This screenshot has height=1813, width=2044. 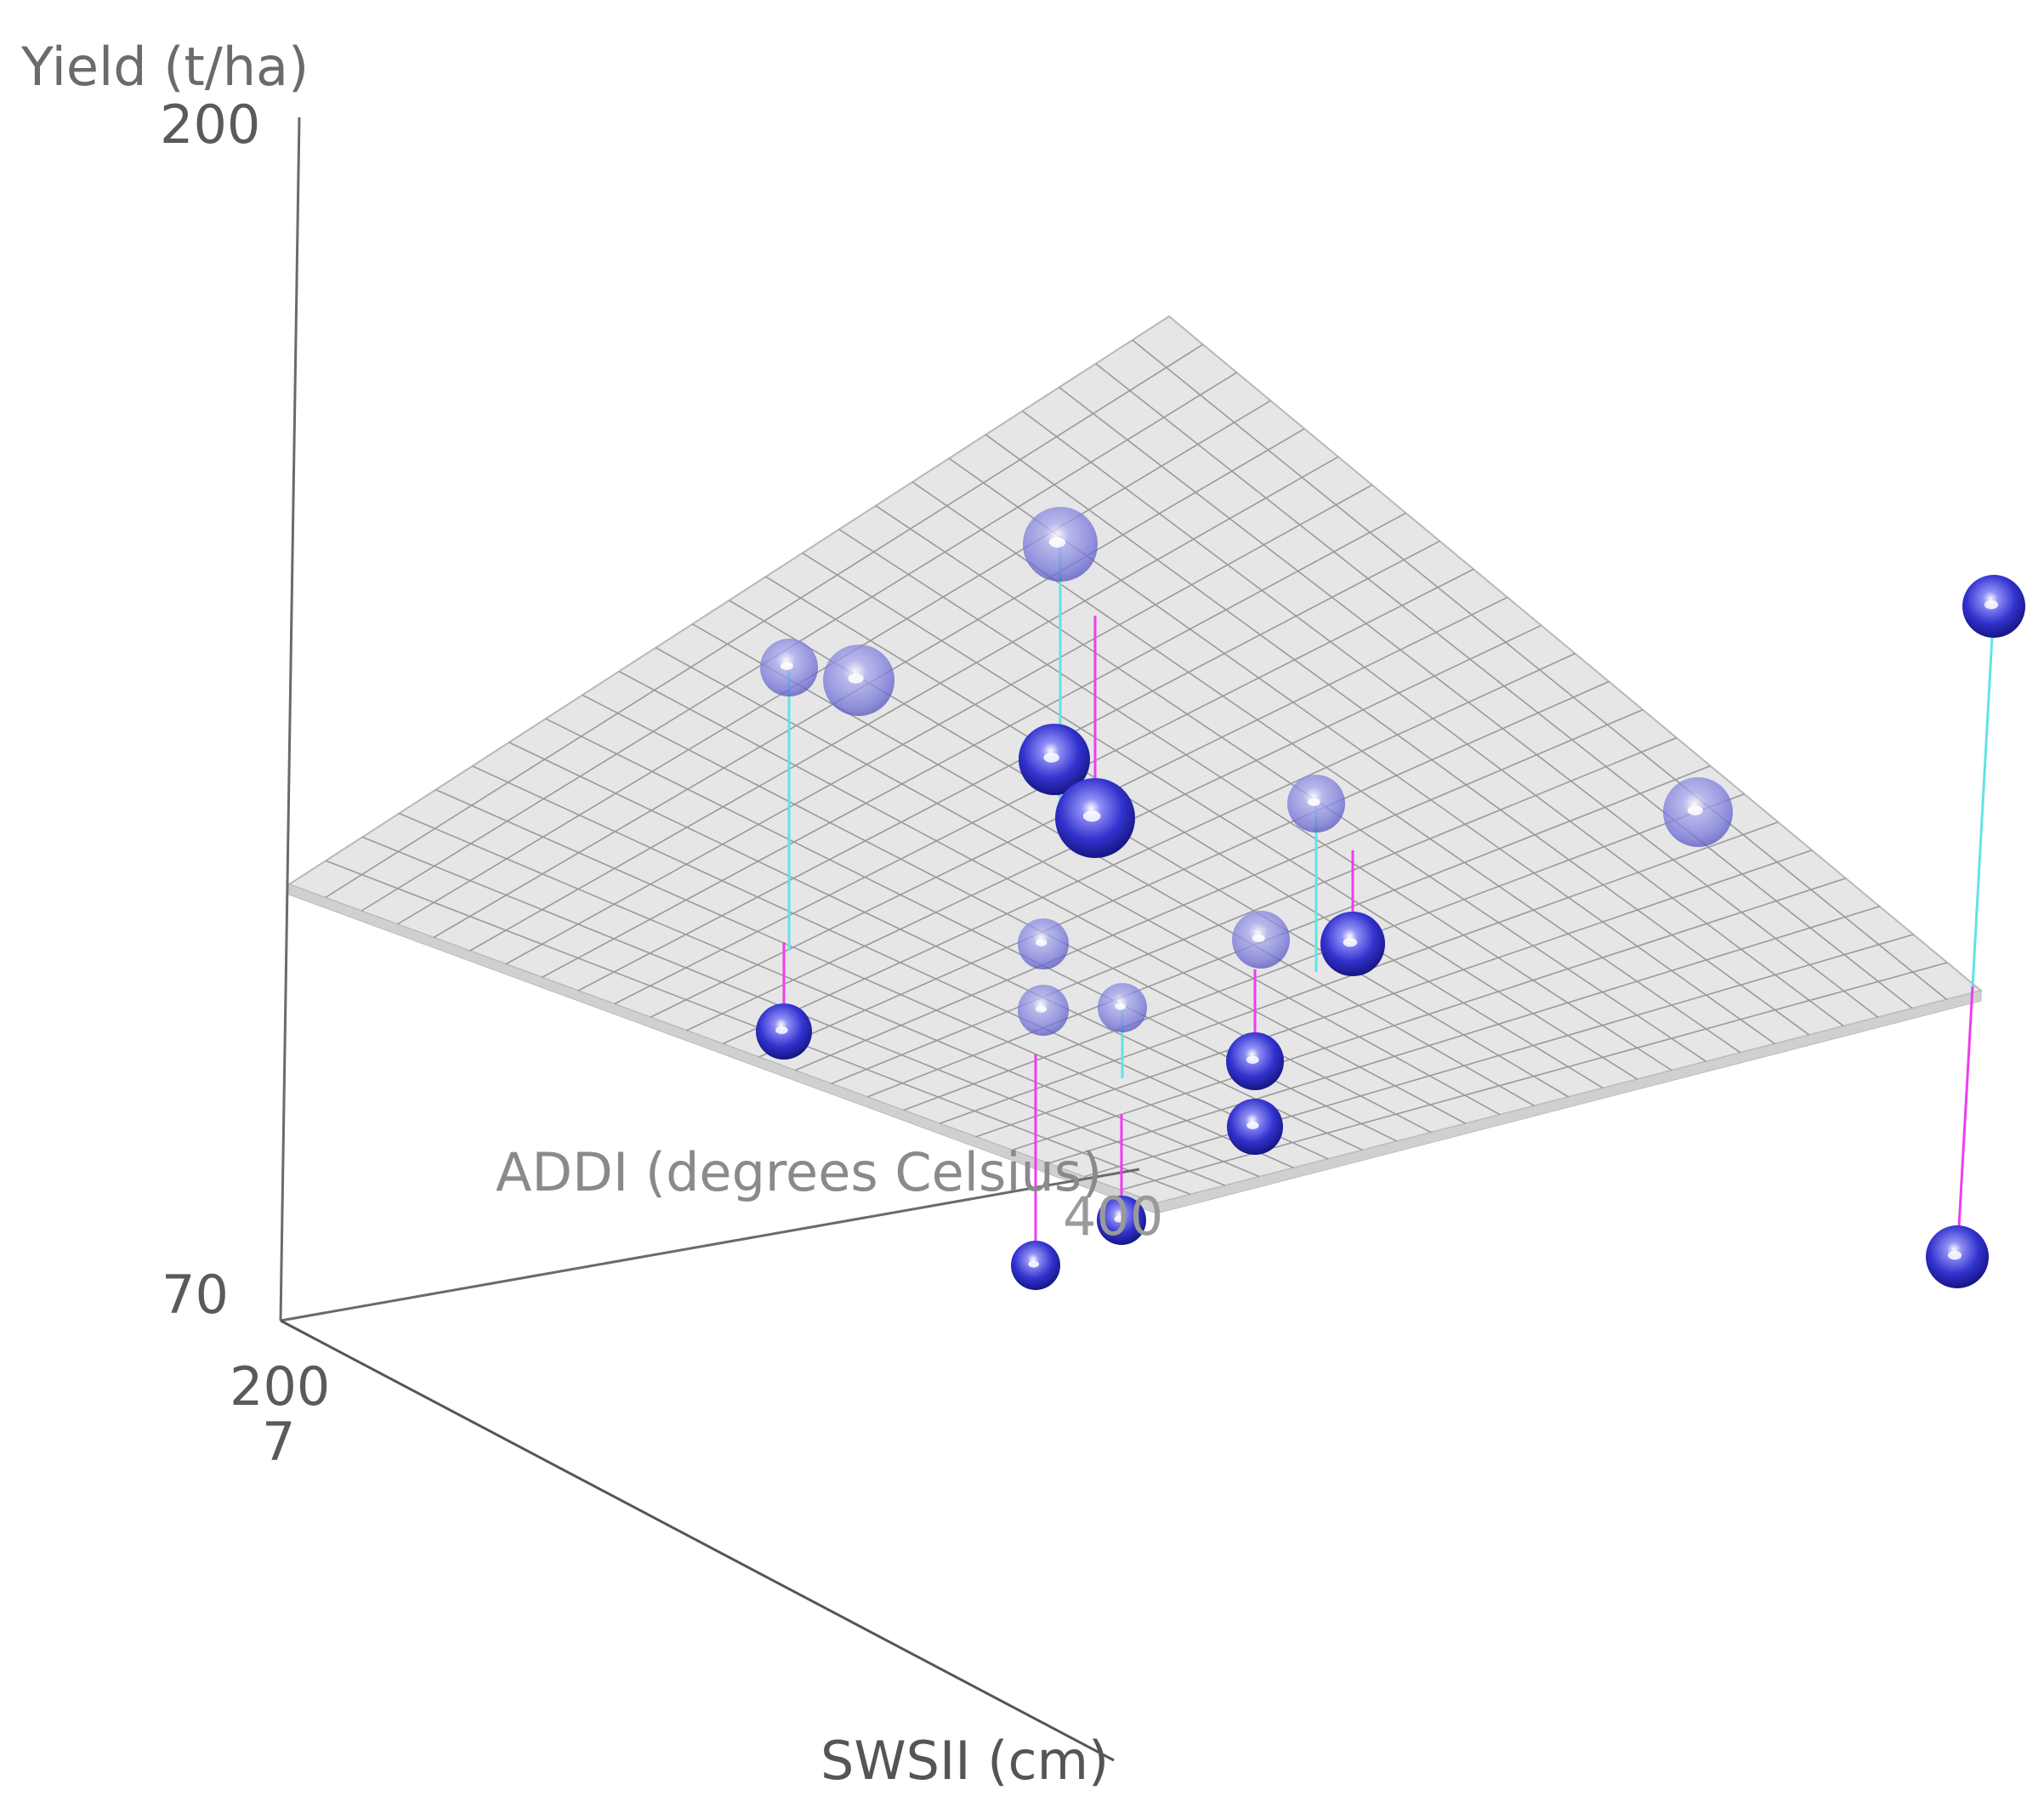 I want to click on z-axis-title: SWSII (cm), so click(x=965, y=1761).